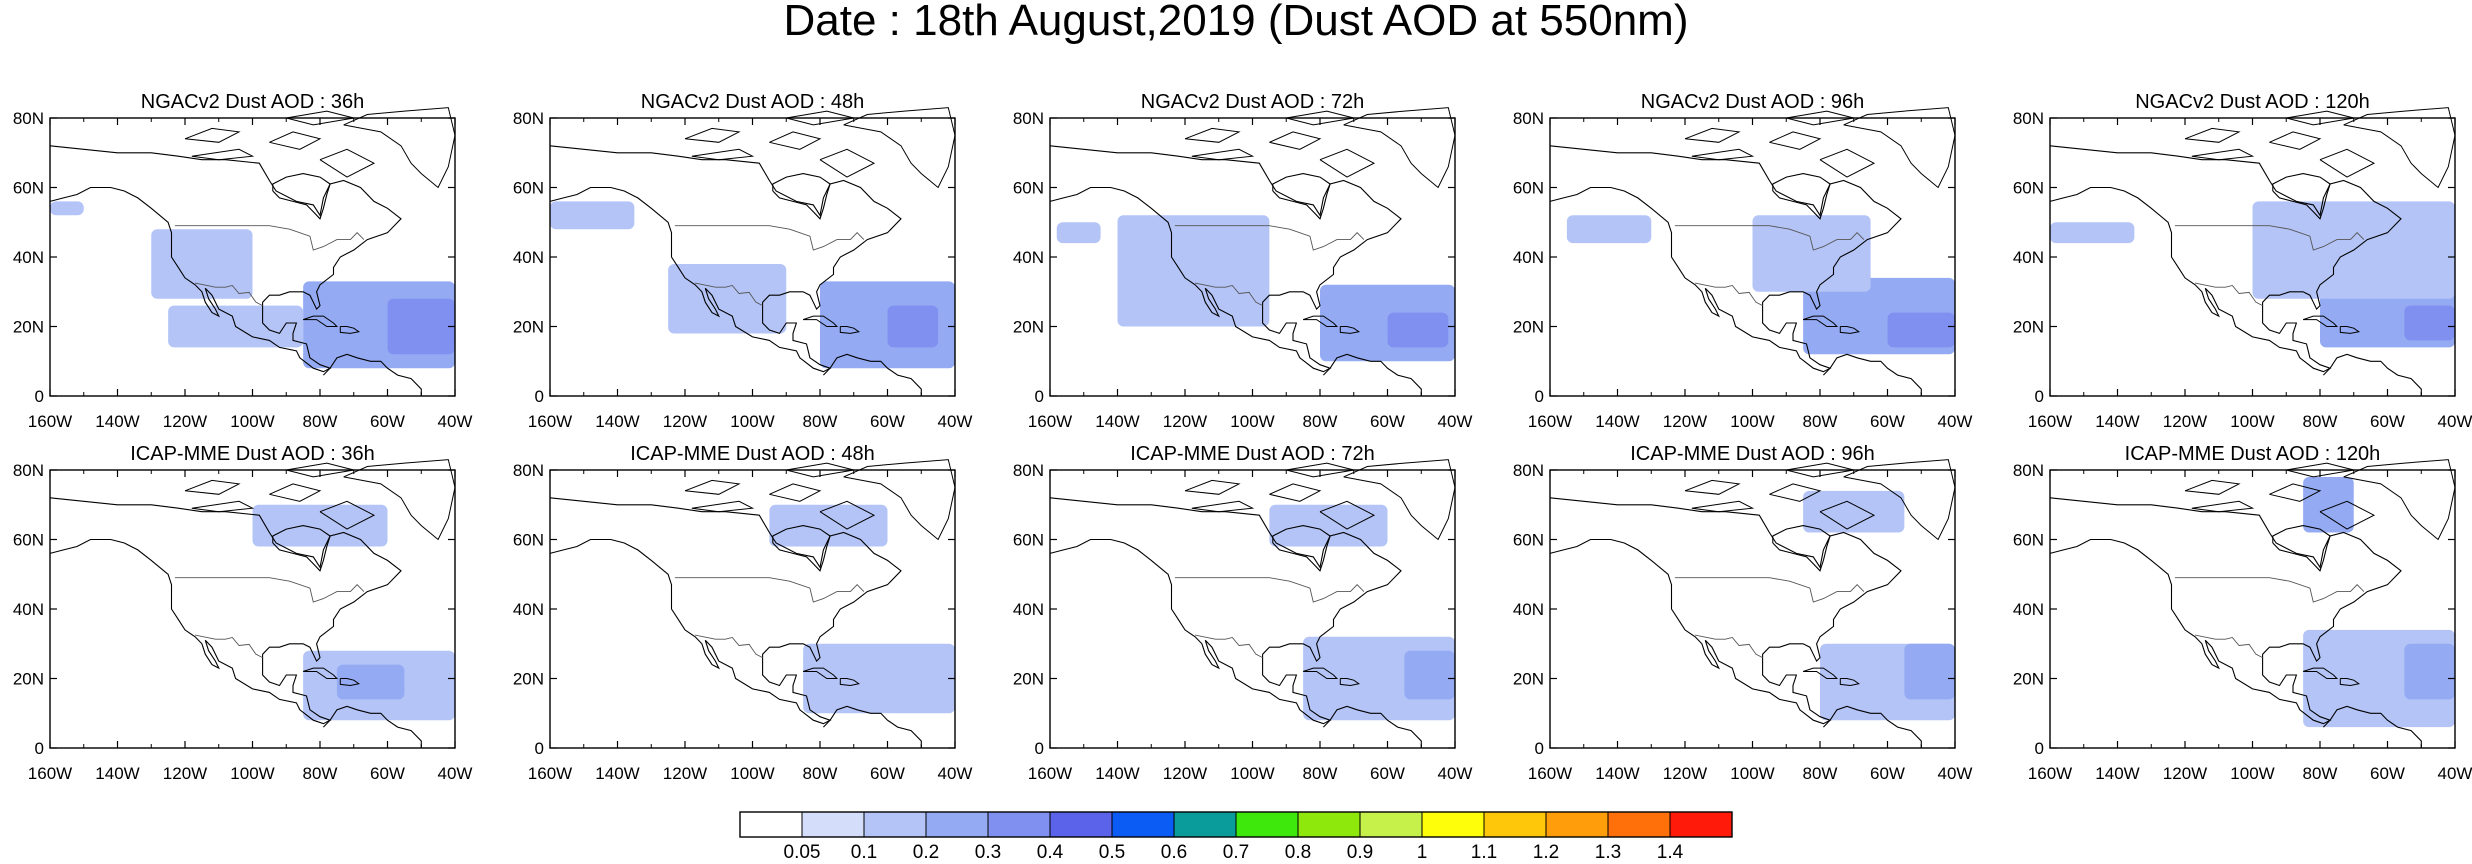 This screenshot has width=2472, height=864. I want to click on colorbar-label: 0.9, so click(1360, 852).